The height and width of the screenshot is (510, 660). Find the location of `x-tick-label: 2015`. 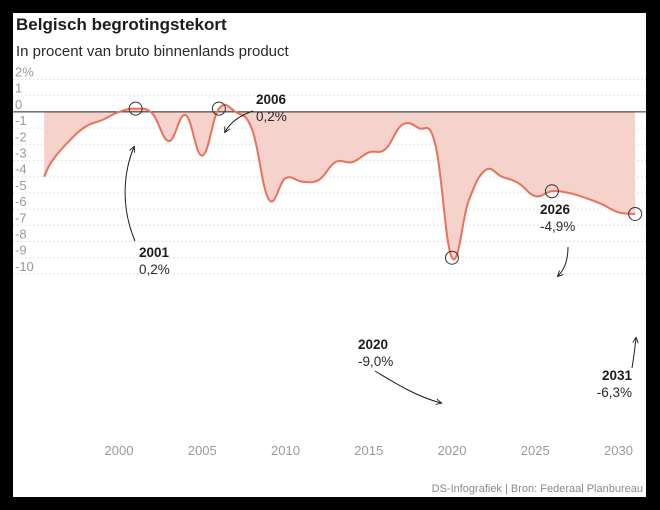

x-tick-label: 2015 is located at coordinates (368, 450).